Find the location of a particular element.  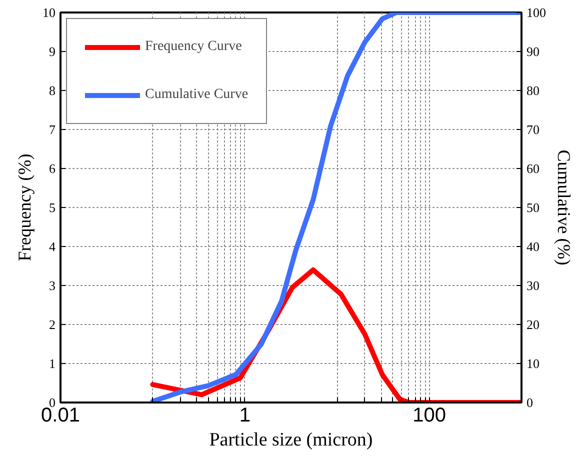

y2-tick-label: 50 is located at coordinates (533, 207).